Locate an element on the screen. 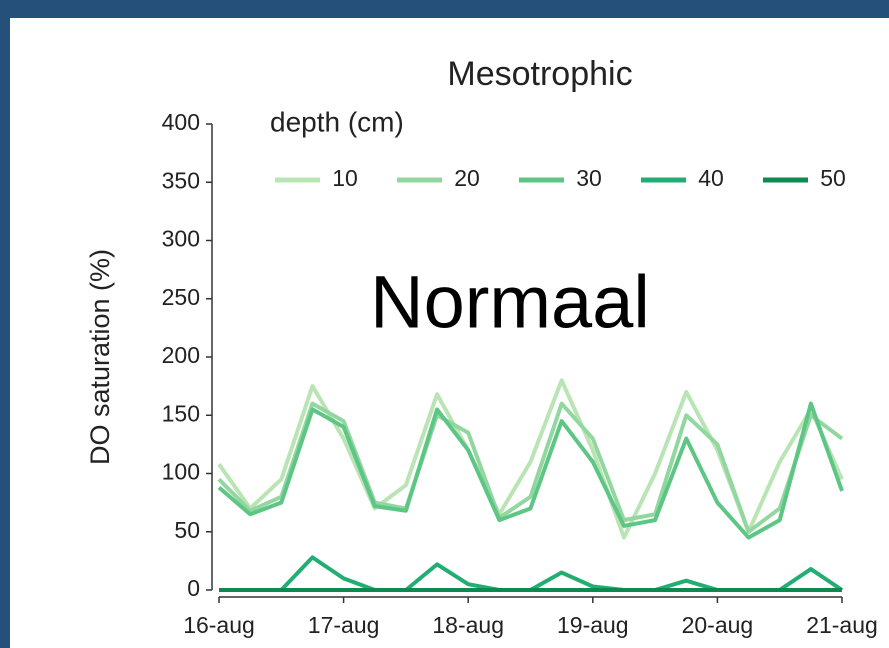  y-axis-label: DO saturation (%) is located at coordinates (100, 357).